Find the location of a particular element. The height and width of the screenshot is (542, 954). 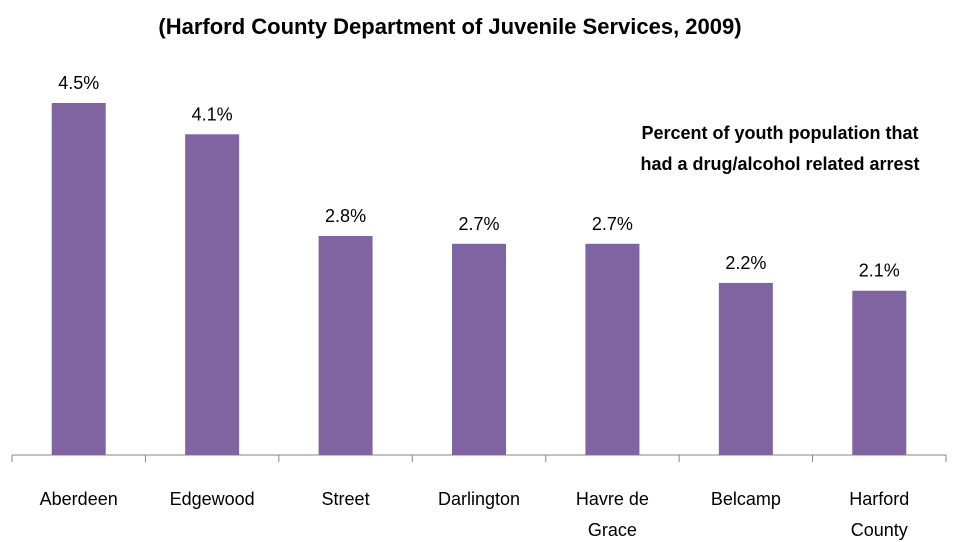

value-label: 2.8% is located at coordinates (345, 216).